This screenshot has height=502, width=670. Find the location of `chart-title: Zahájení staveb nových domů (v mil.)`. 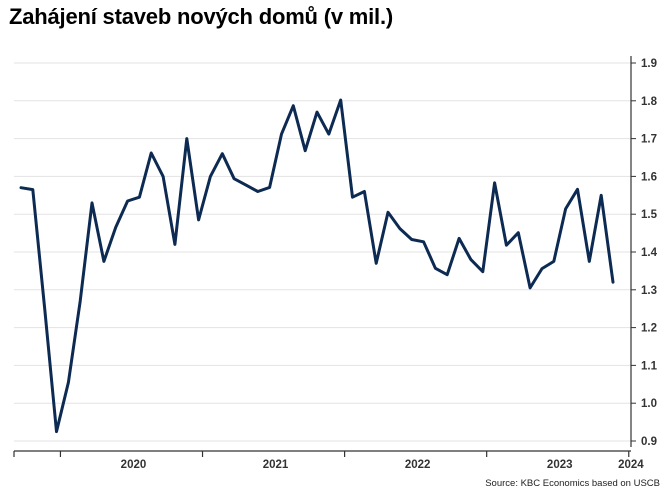

chart-title: Zahájení staveb nových domů (v mil.) is located at coordinates (201, 16).